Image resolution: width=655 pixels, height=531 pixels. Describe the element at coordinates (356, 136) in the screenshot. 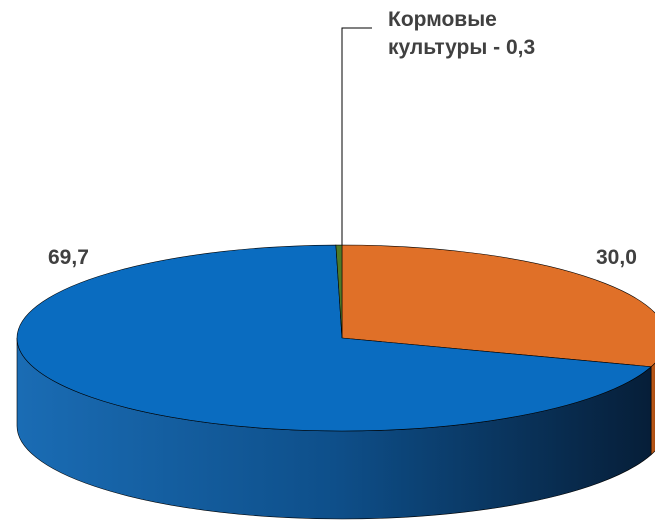

I see `leader-line` at that location.